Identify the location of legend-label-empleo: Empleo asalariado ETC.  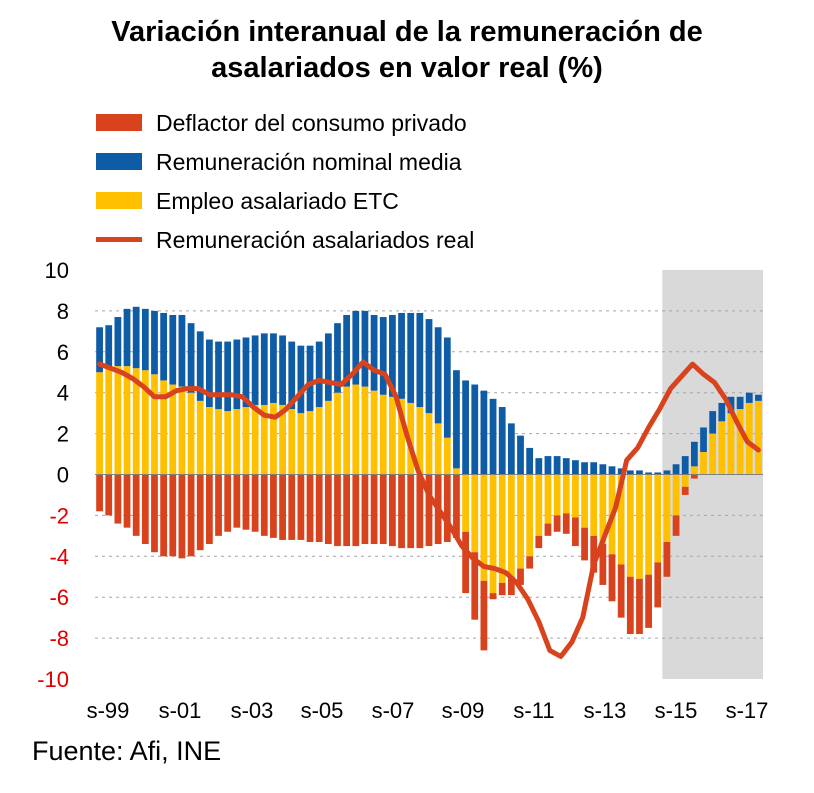
(277, 201).